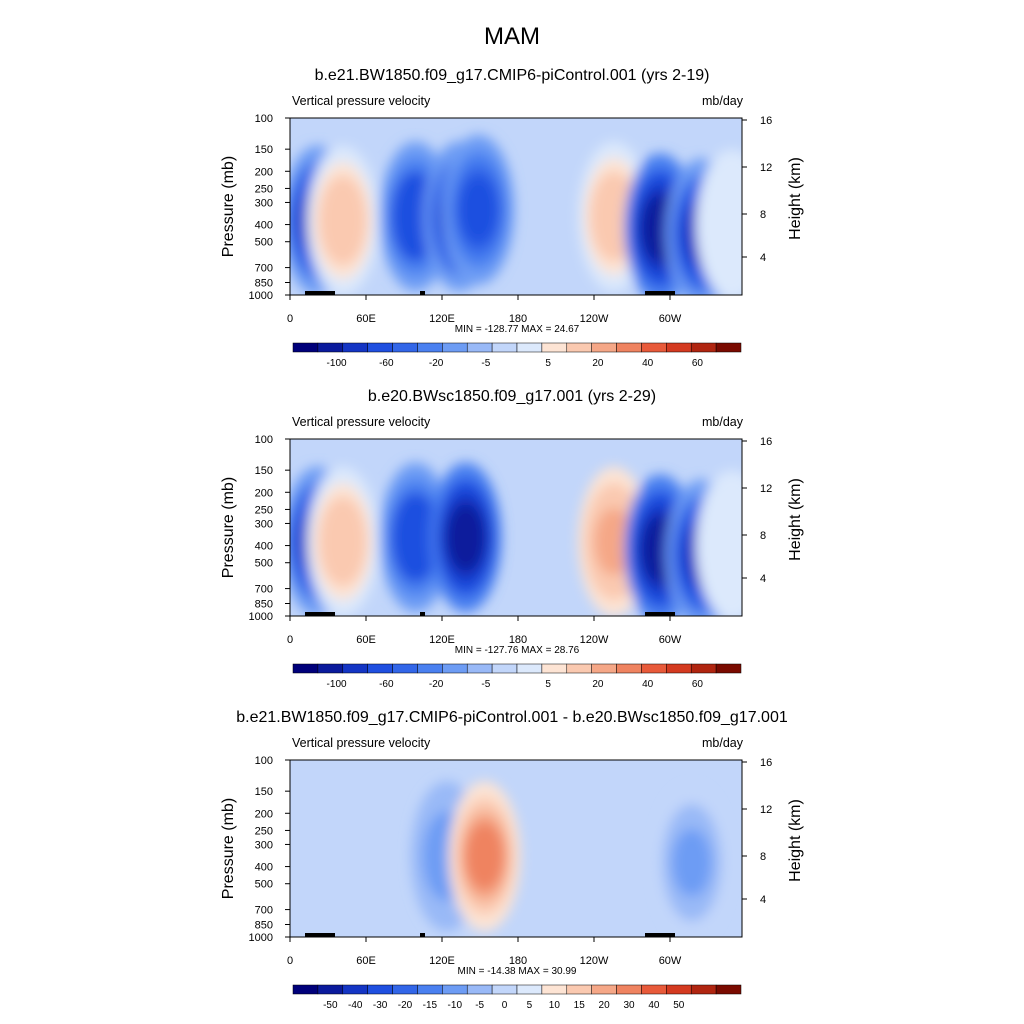  Describe the element at coordinates (355, 1005) in the screenshot. I see `colorbar-label--40: -40` at that location.